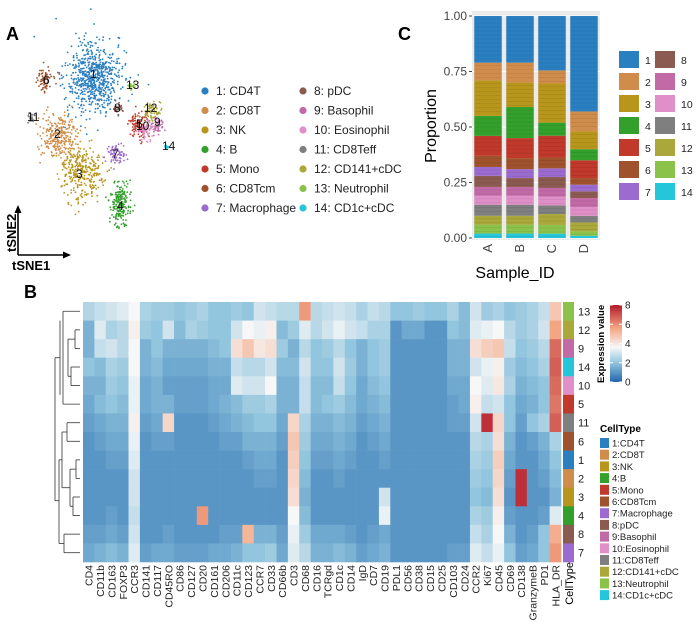 The image size is (700, 626). Describe the element at coordinates (628, 344) in the screenshot. I see `colorbar-tick-label: 4` at that location.